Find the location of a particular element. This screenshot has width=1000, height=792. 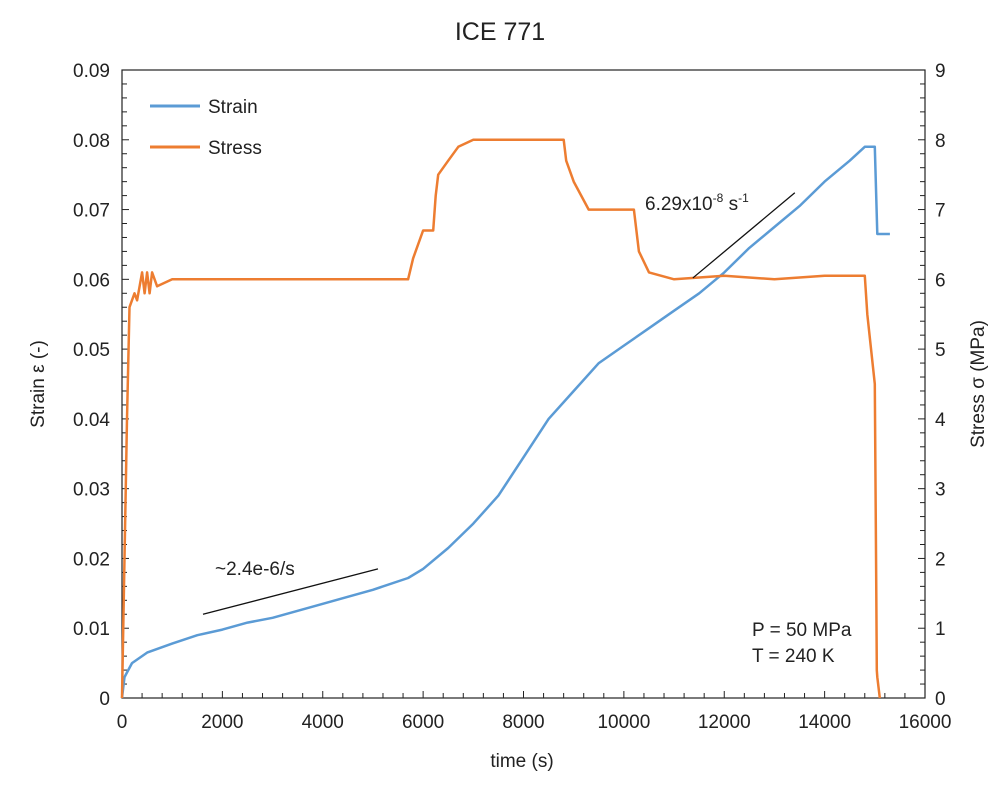

y2-tick-label: 2 is located at coordinates (940, 559).